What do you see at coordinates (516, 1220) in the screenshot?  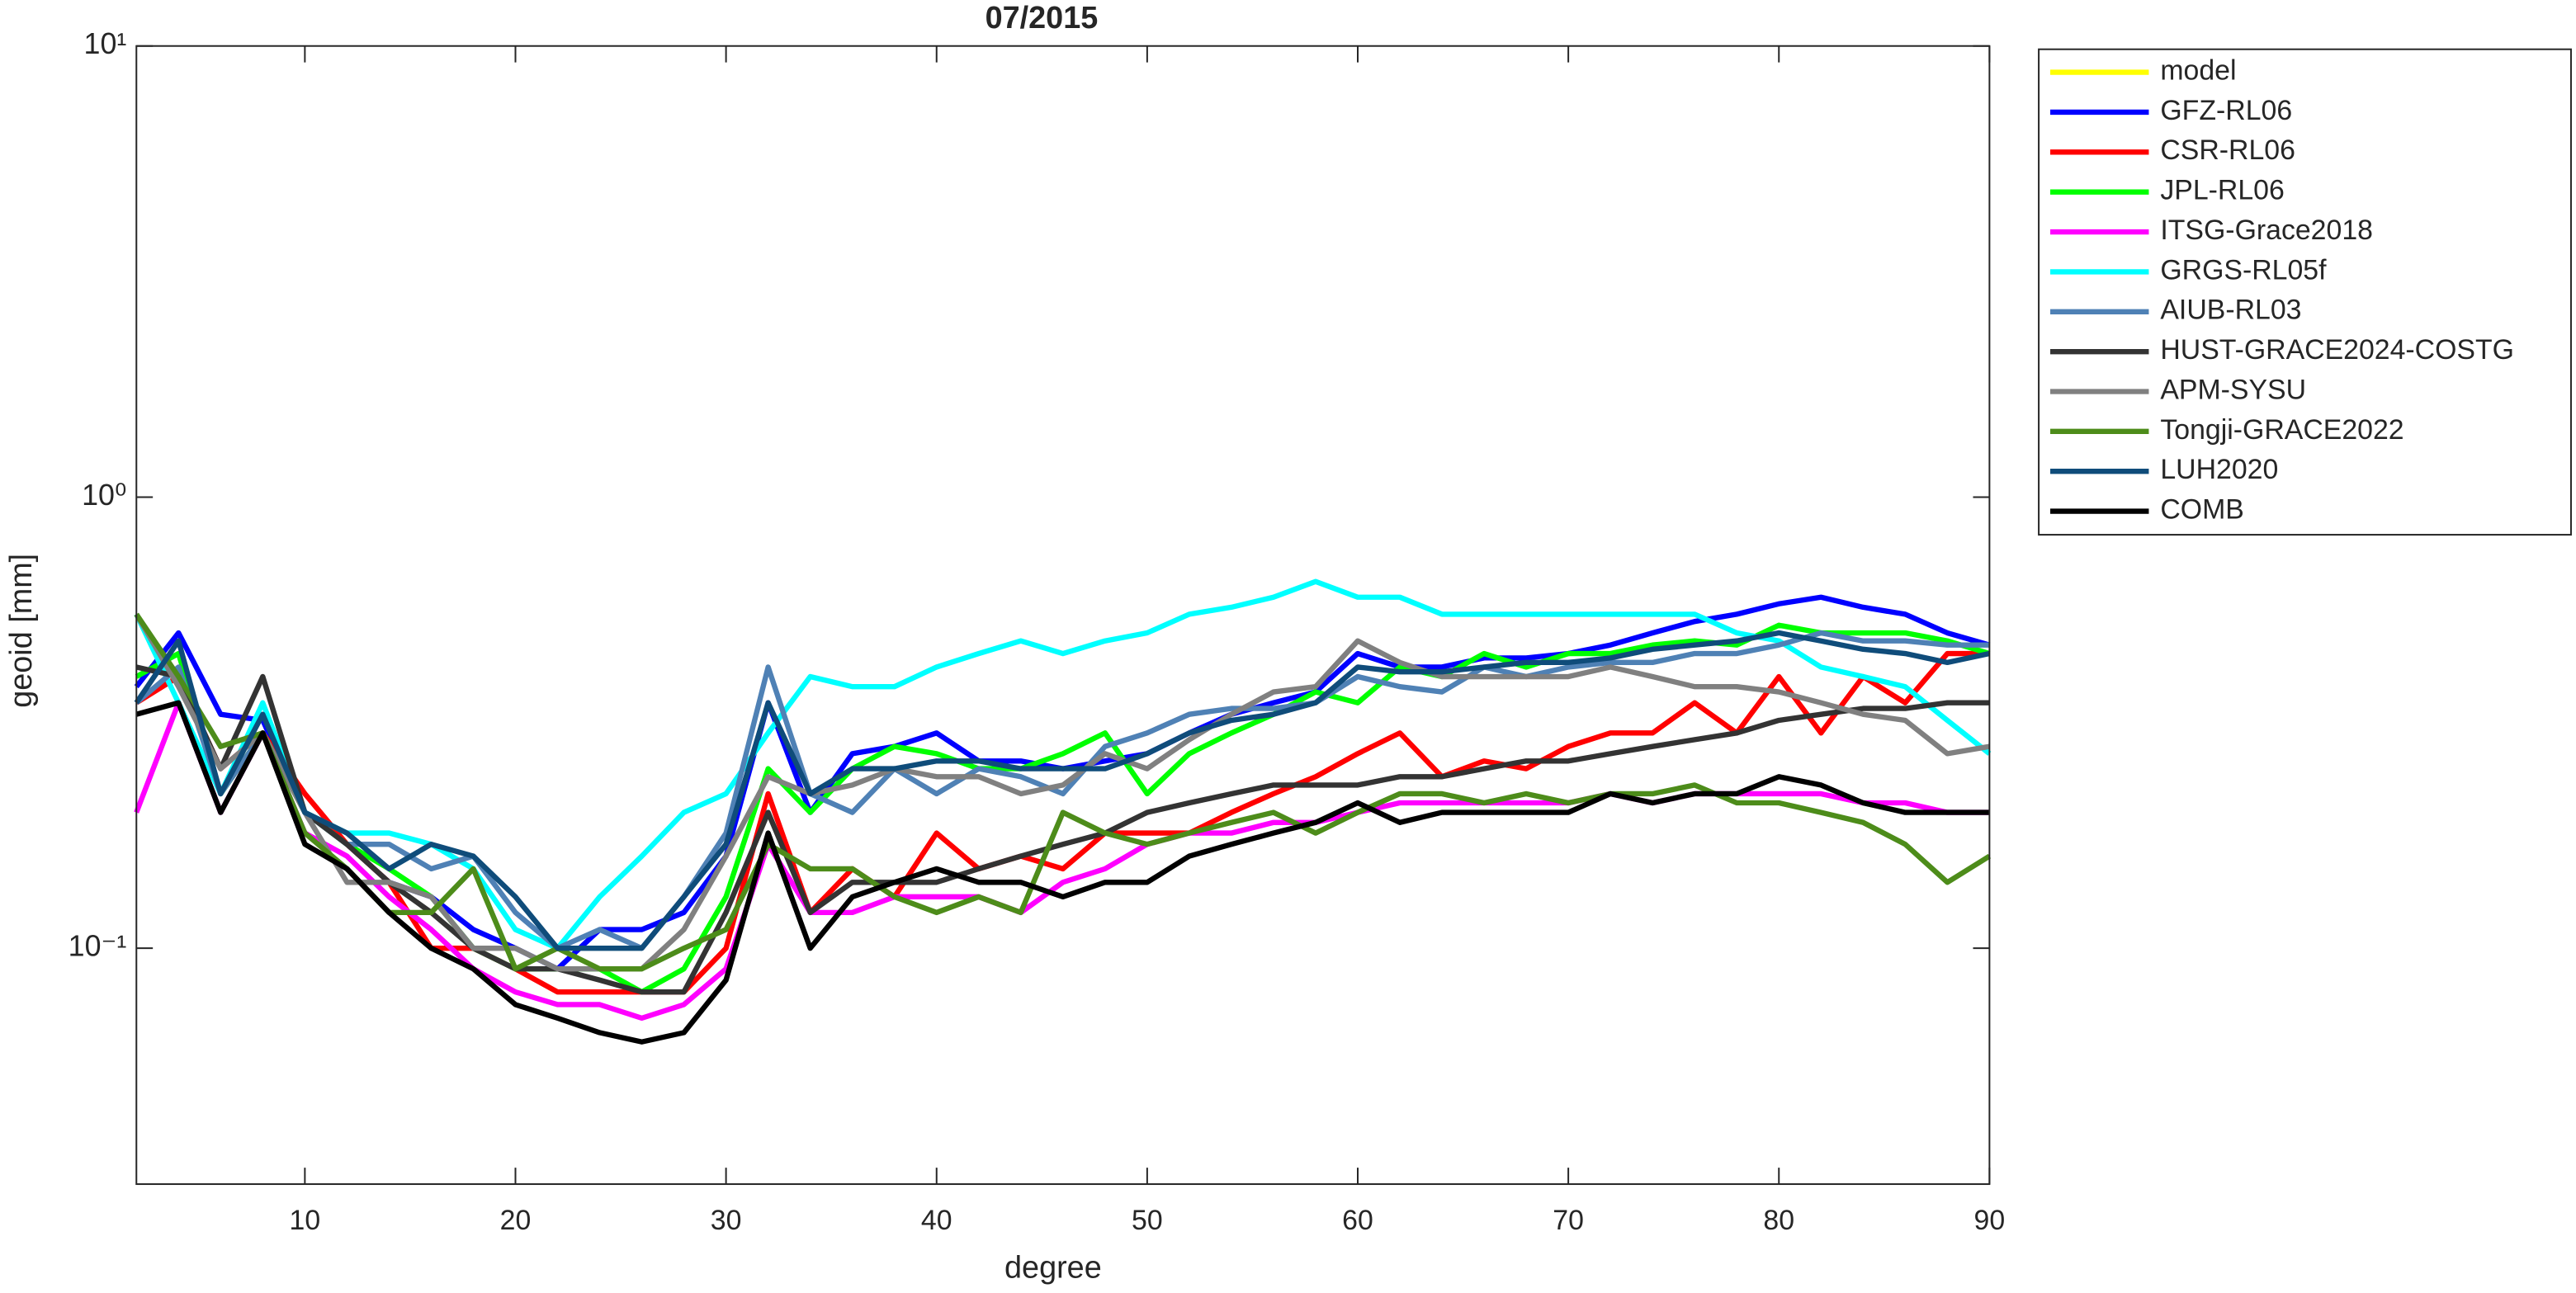 I see `x-tick-label: 20` at bounding box center [516, 1220].